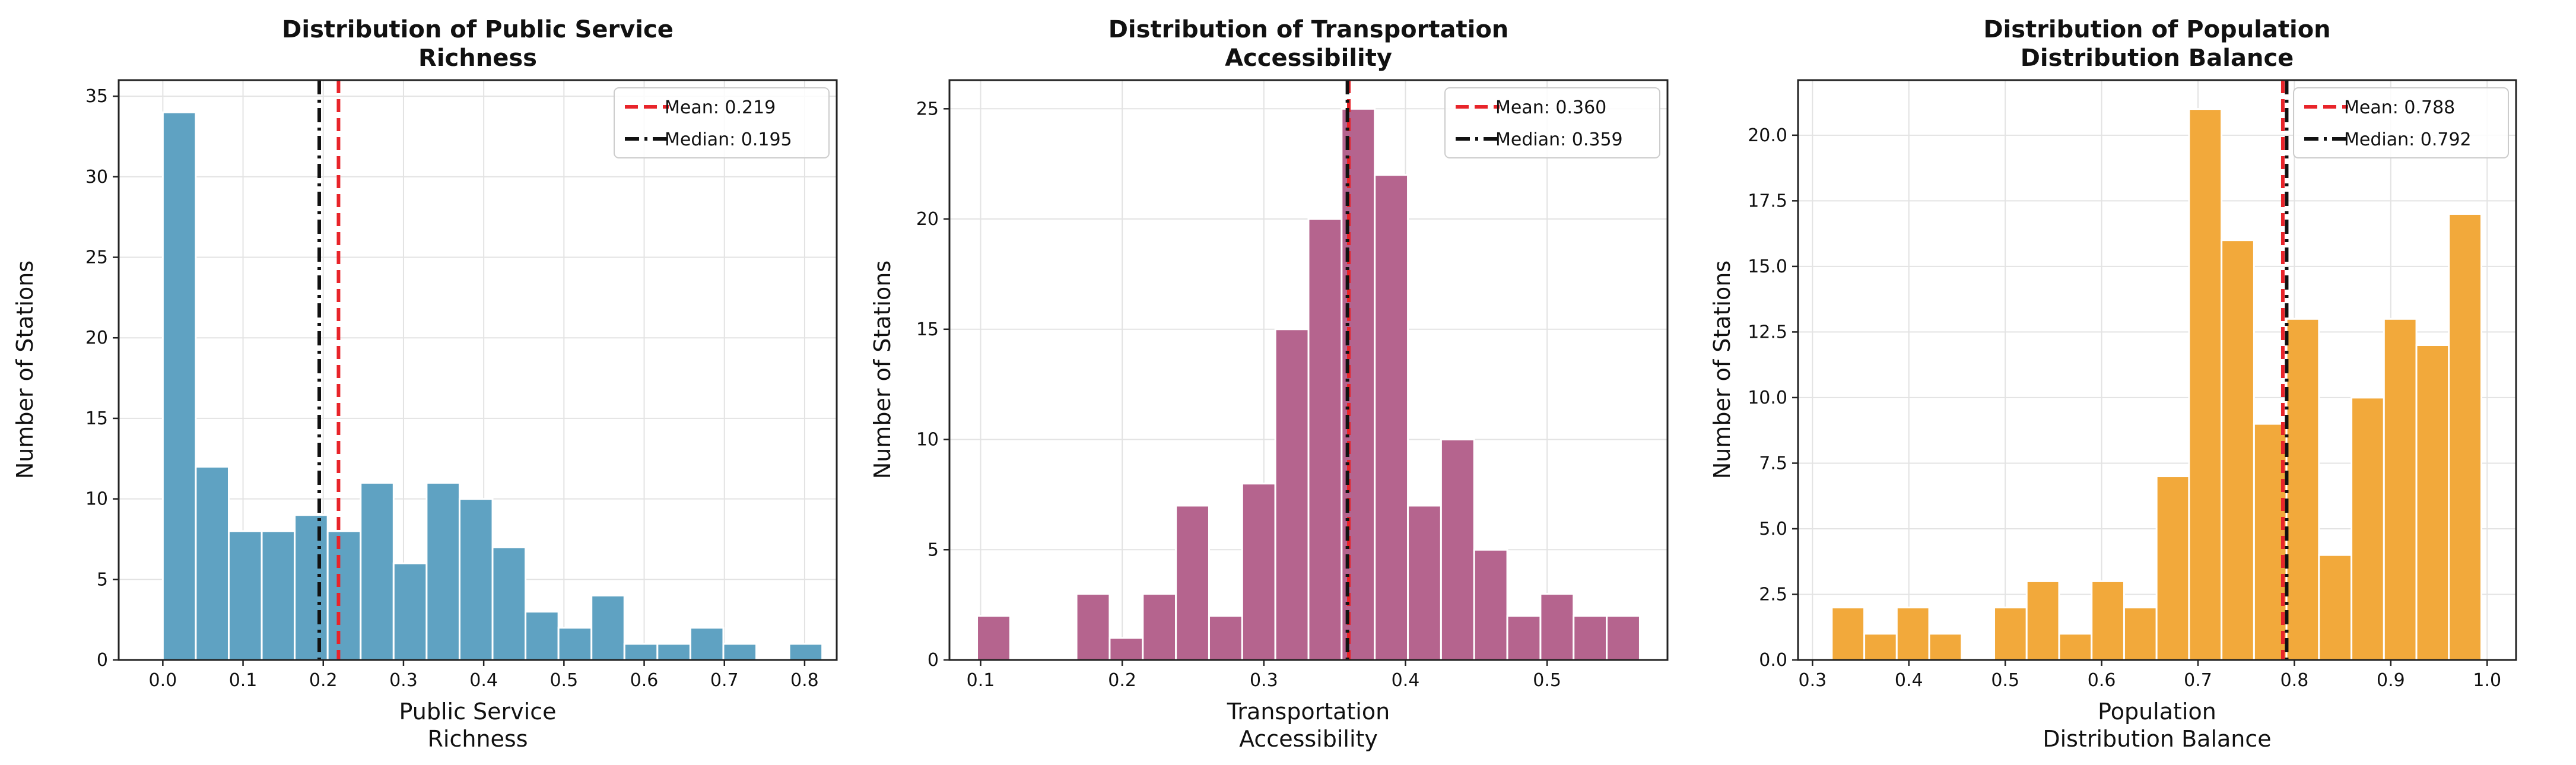  What do you see at coordinates (2408, 139) in the screenshot?
I see `legend-median-label: Median: 0.792` at bounding box center [2408, 139].